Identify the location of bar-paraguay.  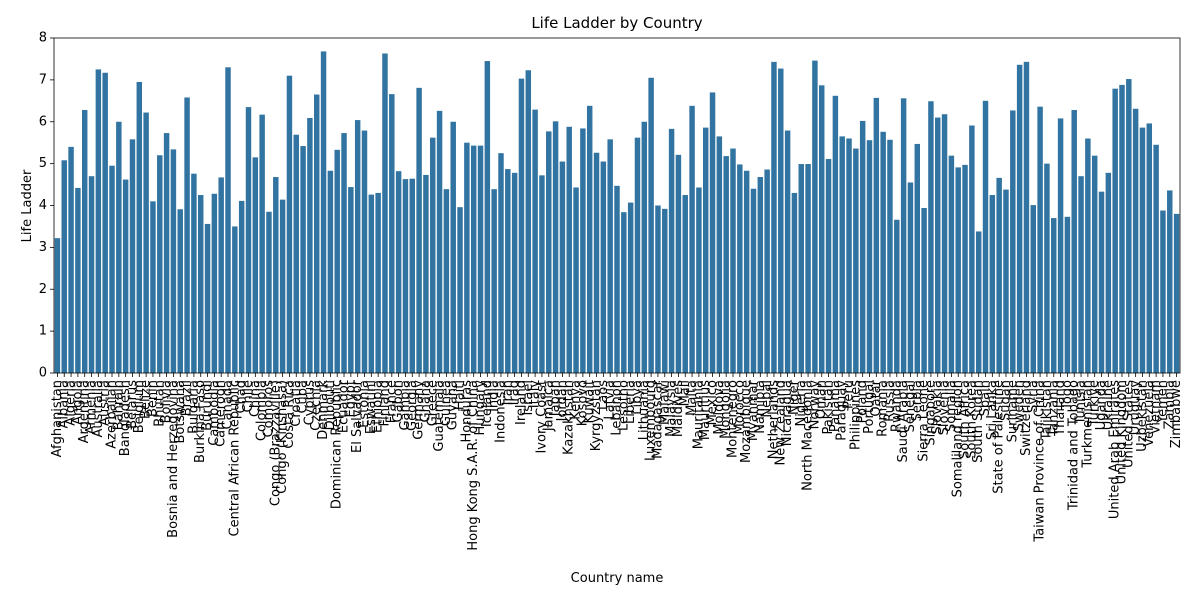
(842, 254).